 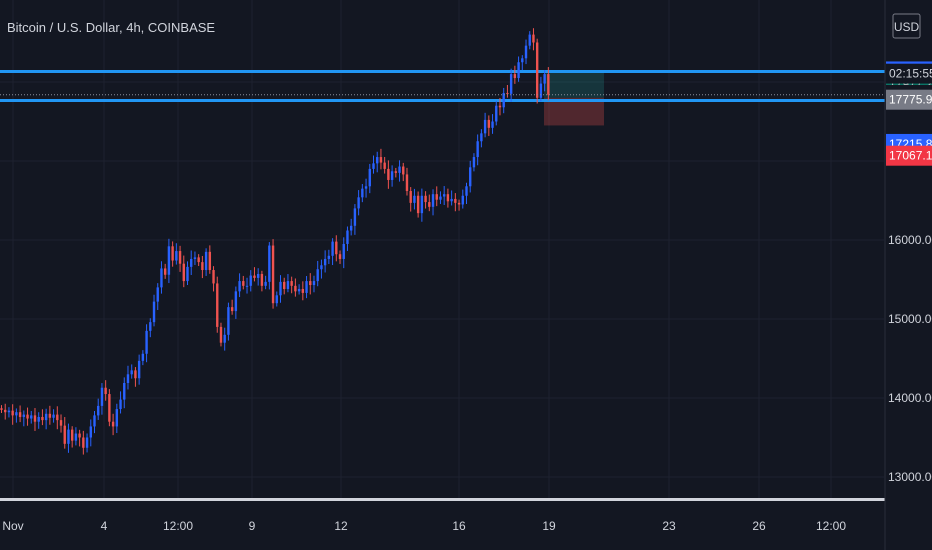 I want to click on price-label-text: 17775.99, so click(x=910, y=100).